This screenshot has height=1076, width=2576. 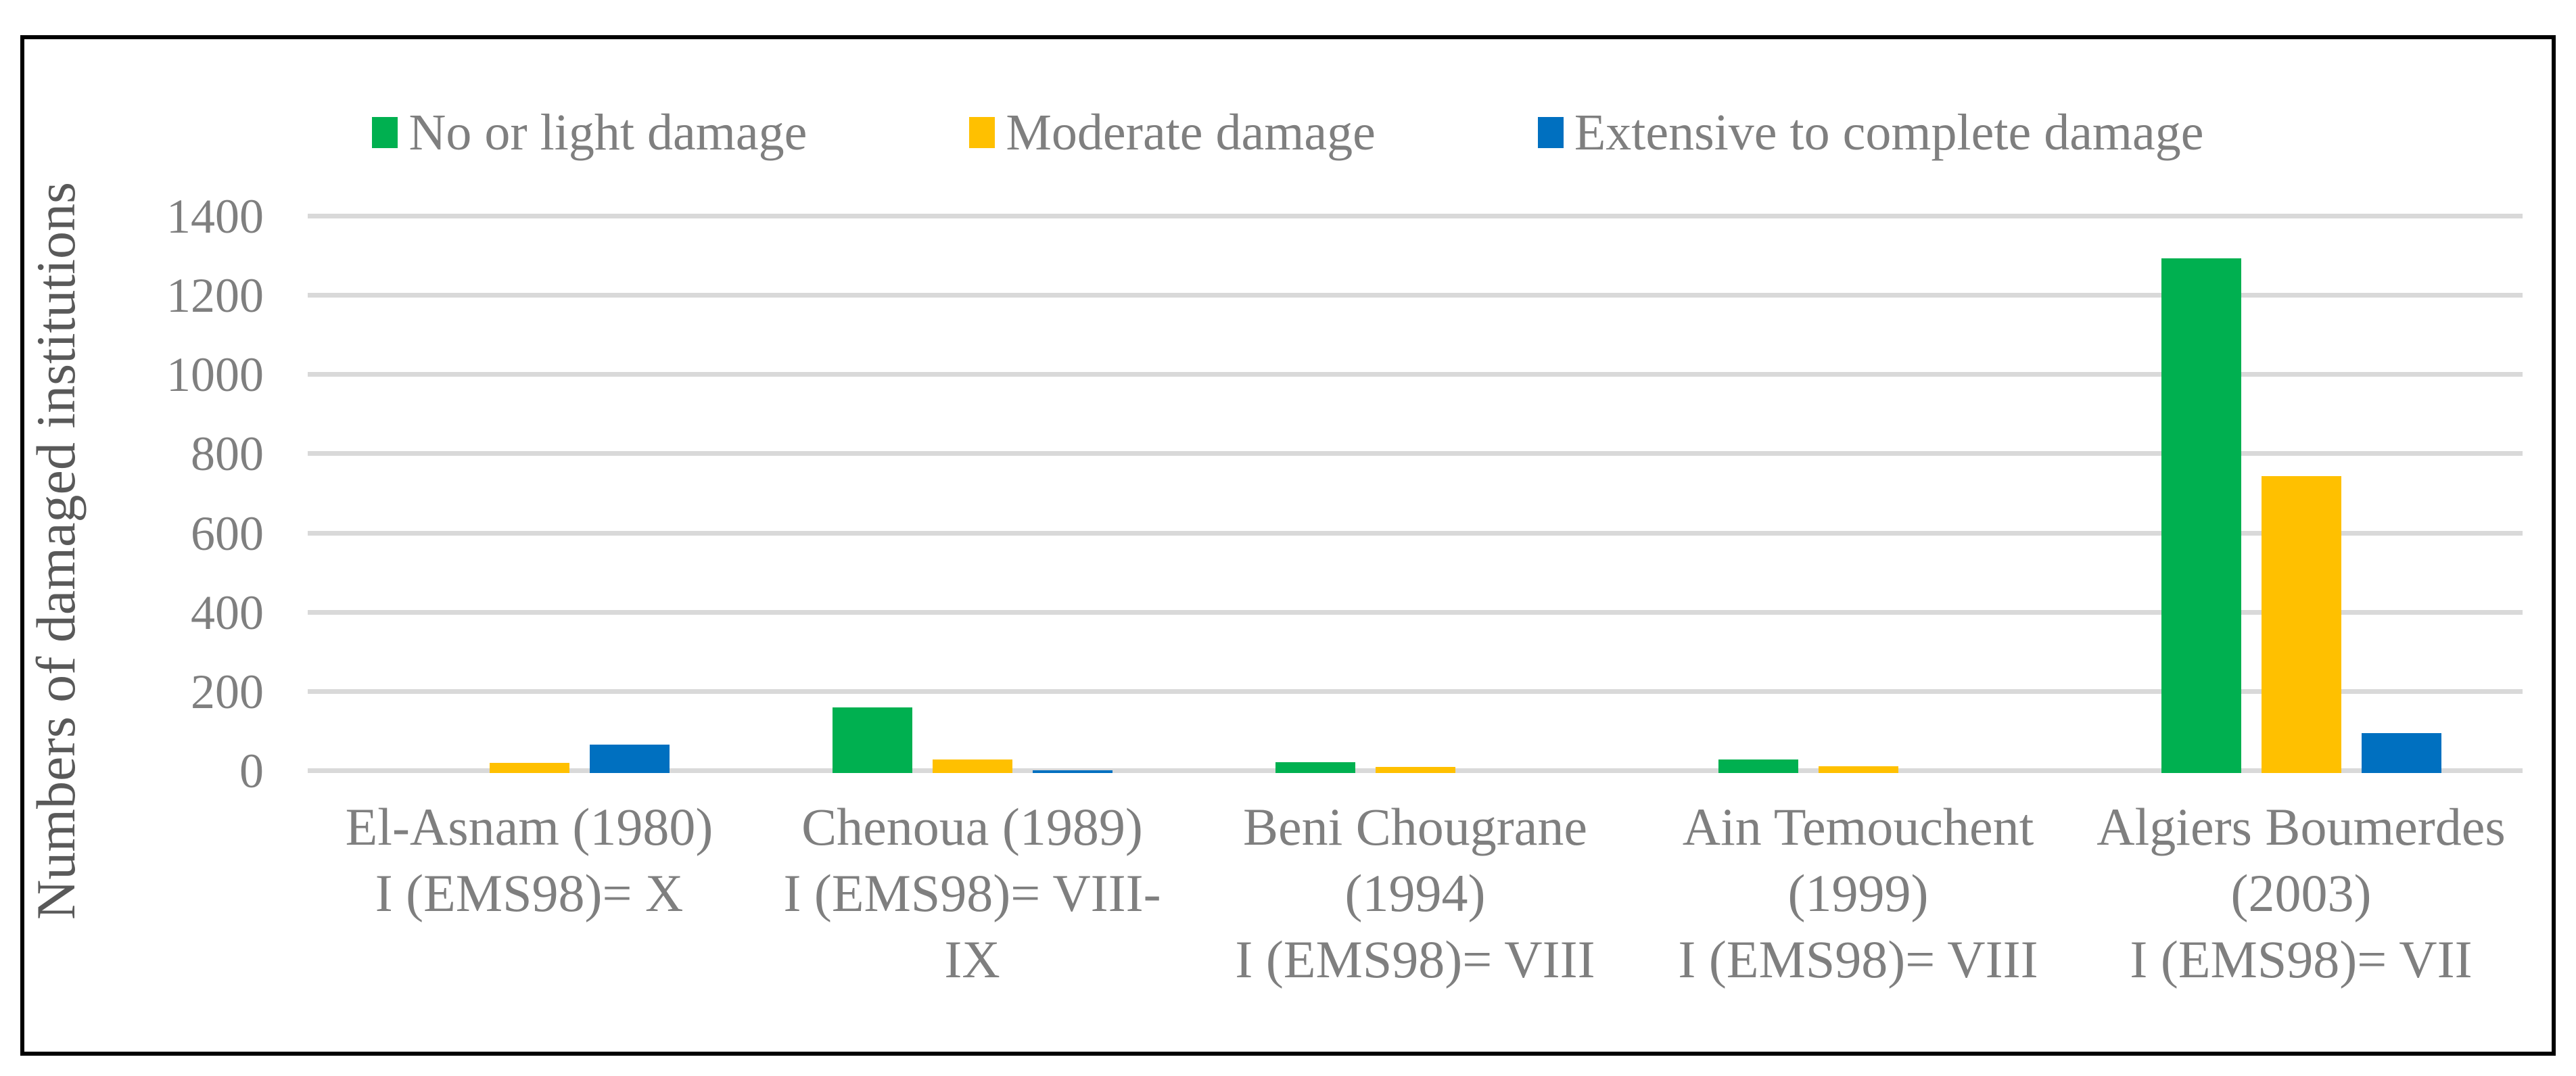 I want to click on legend-item: Moderate damage, so click(x=1172, y=132).